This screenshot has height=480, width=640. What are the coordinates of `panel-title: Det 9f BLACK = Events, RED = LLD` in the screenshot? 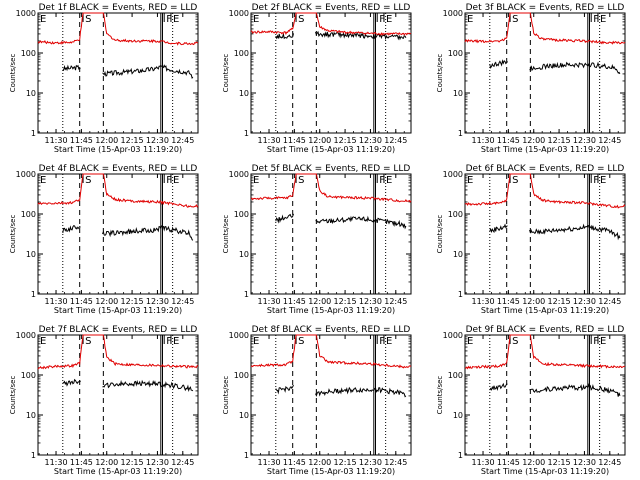 It's located at (545, 330).